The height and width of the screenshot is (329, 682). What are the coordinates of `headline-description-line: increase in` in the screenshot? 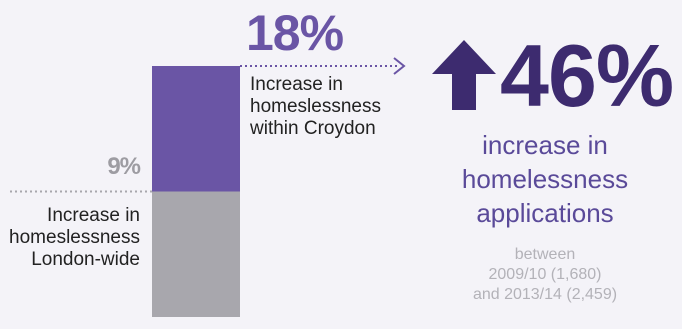 It's located at (545, 145).